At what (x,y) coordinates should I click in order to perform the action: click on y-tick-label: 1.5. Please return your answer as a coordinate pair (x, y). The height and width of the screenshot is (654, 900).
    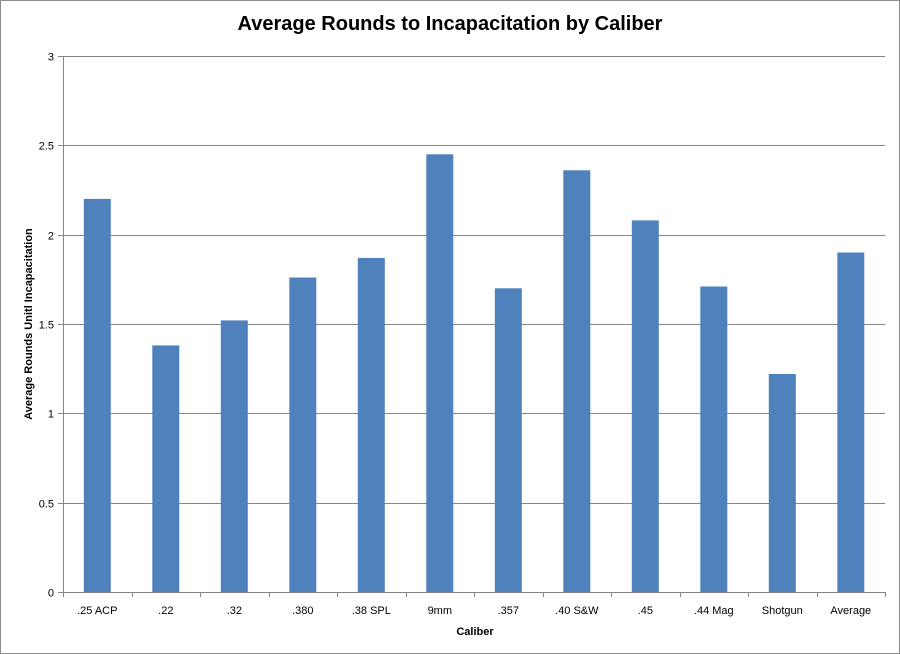
    Looking at the image, I should click on (46, 326).